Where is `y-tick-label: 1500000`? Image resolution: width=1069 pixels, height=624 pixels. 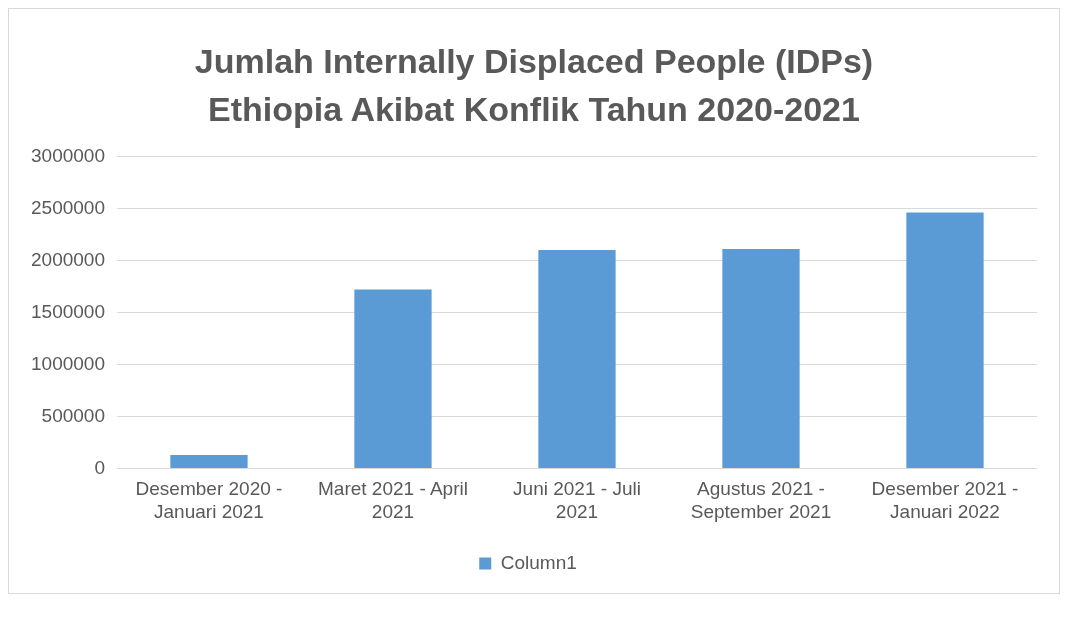 y-tick-label: 1500000 is located at coordinates (68, 311).